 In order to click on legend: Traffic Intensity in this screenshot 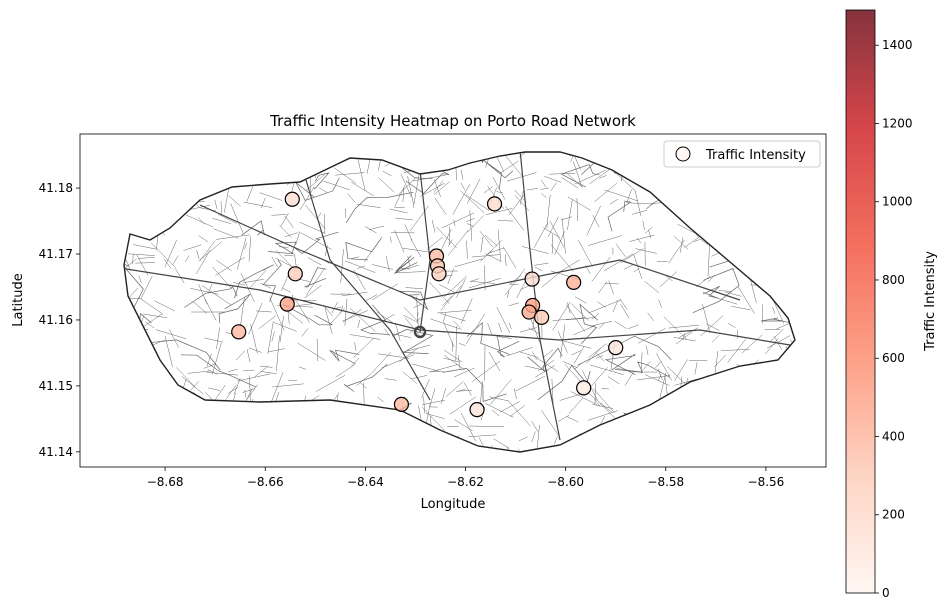, I will do `click(742, 154)`.